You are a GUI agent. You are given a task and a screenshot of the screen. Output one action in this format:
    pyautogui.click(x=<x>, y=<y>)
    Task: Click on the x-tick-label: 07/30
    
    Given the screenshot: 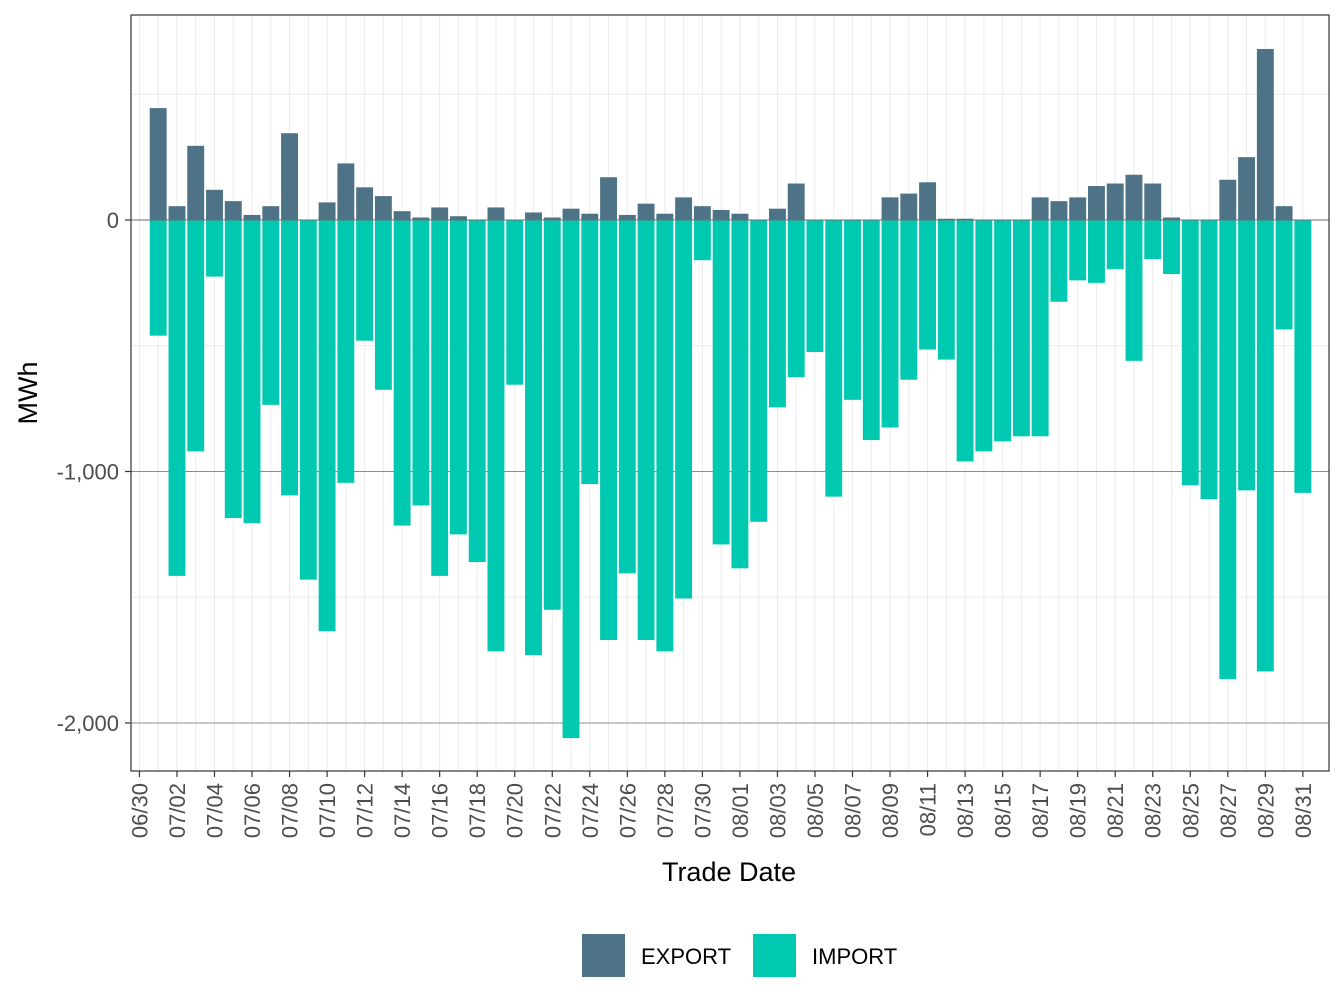 What is the action you would take?
    pyautogui.click(x=702, y=810)
    